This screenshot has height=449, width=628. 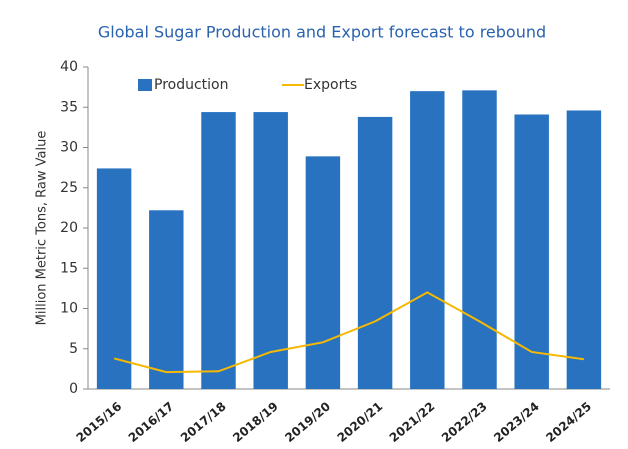 What do you see at coordinates (73, 389) in the screenshot?
I see `y-tick-label: 0` at bounding box center [73, 389].